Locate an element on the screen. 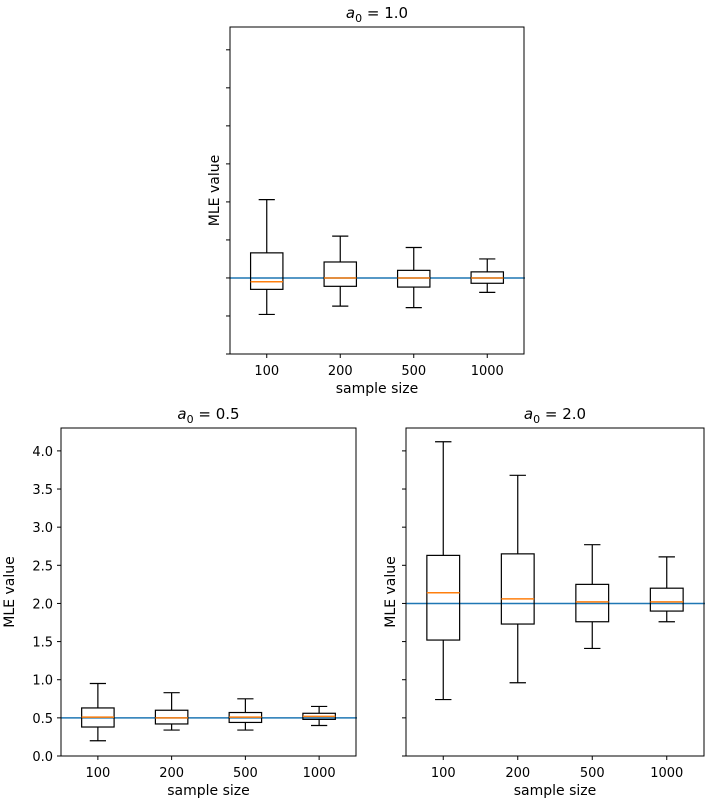 This screenshot has height=810, width=720. y-tick-label: 3.0 is located at coordinates (42, 528).